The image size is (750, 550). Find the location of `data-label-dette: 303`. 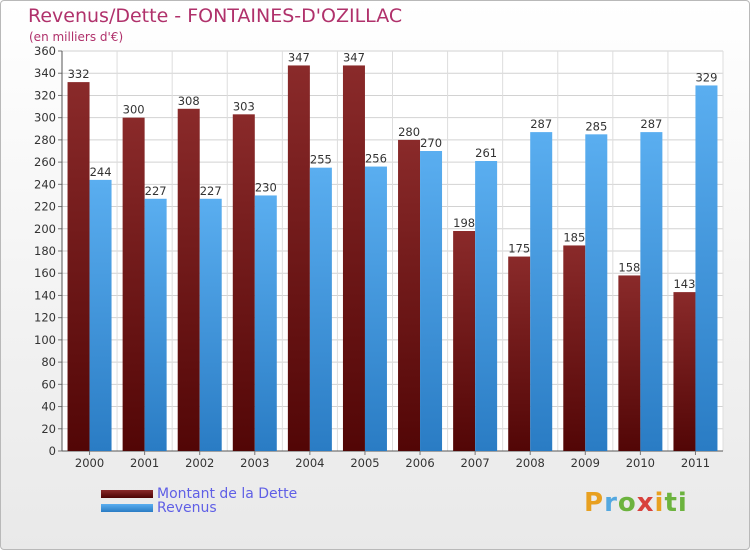

data-label-dette: 303 is located at coordinates (244, 106).